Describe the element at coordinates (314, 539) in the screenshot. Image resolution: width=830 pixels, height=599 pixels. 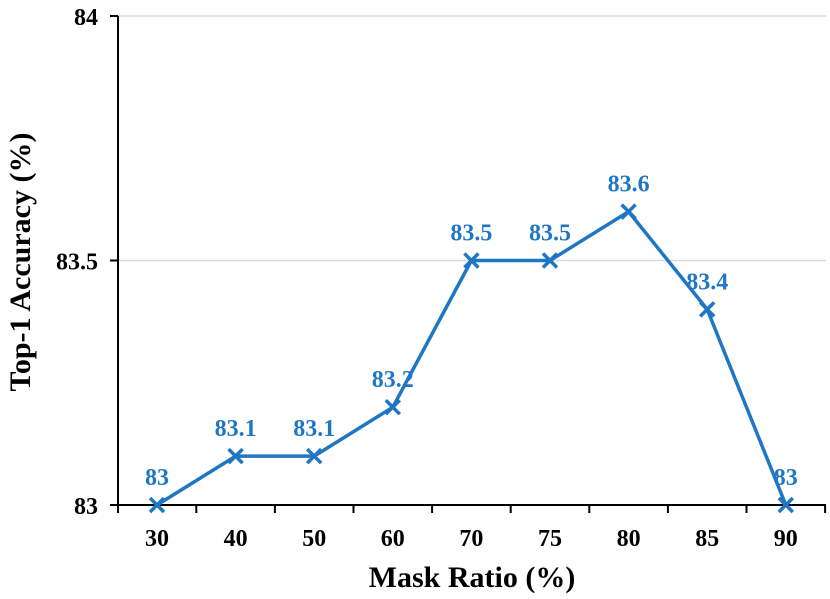
I see `x-tick-label: 50` at that location.